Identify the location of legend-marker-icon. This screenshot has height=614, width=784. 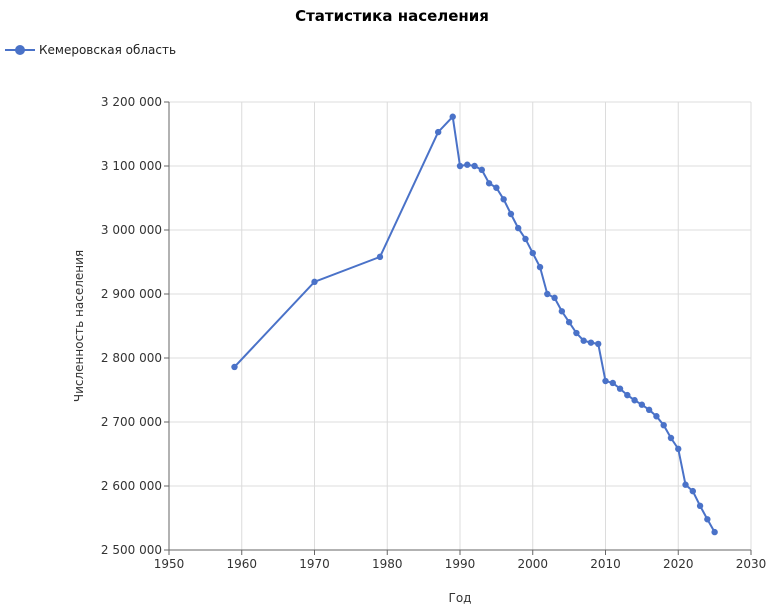
(20, 50).